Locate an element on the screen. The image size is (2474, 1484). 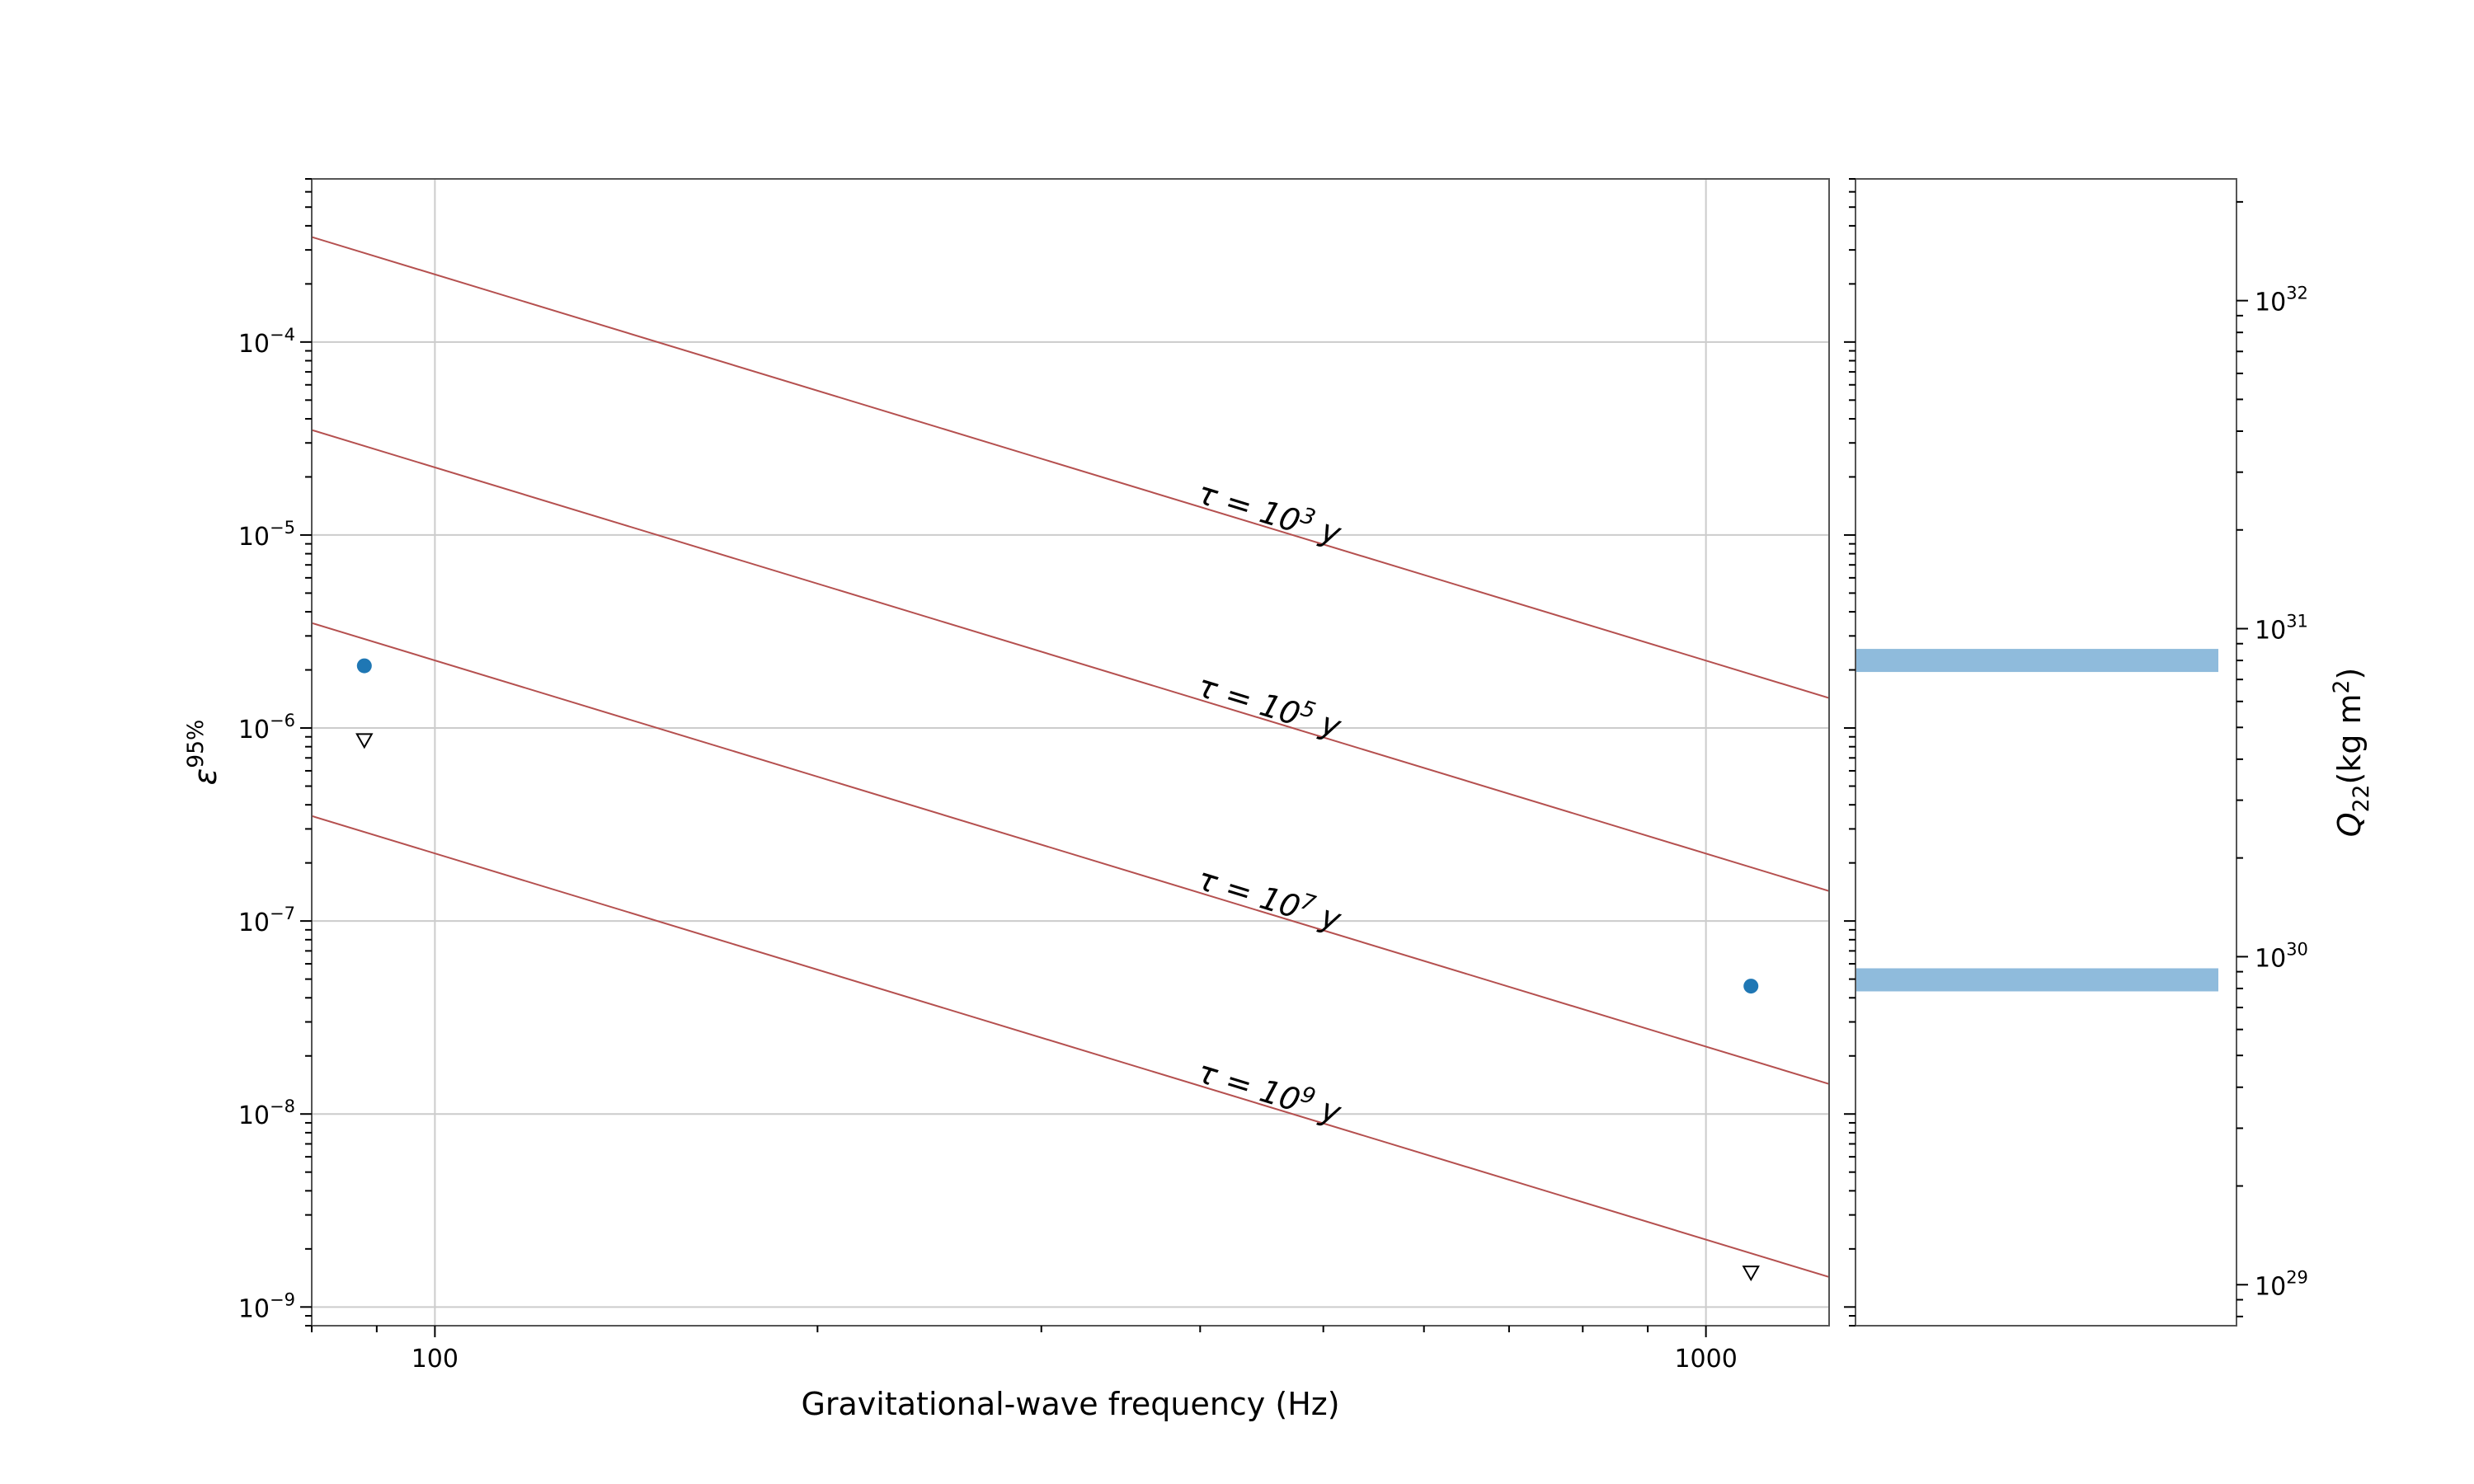
y-tick-label: 10⁻⁶ is located at coordinates (266, 727).